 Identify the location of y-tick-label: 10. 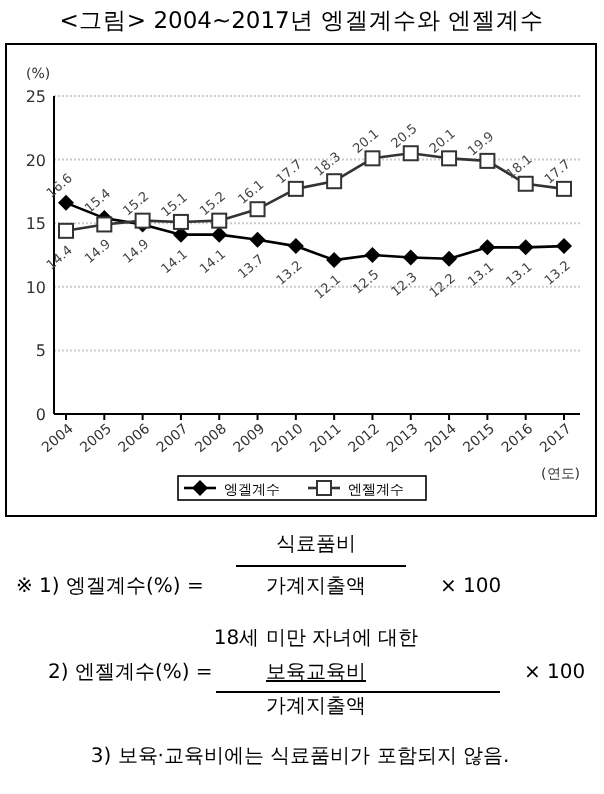
(35, 287).